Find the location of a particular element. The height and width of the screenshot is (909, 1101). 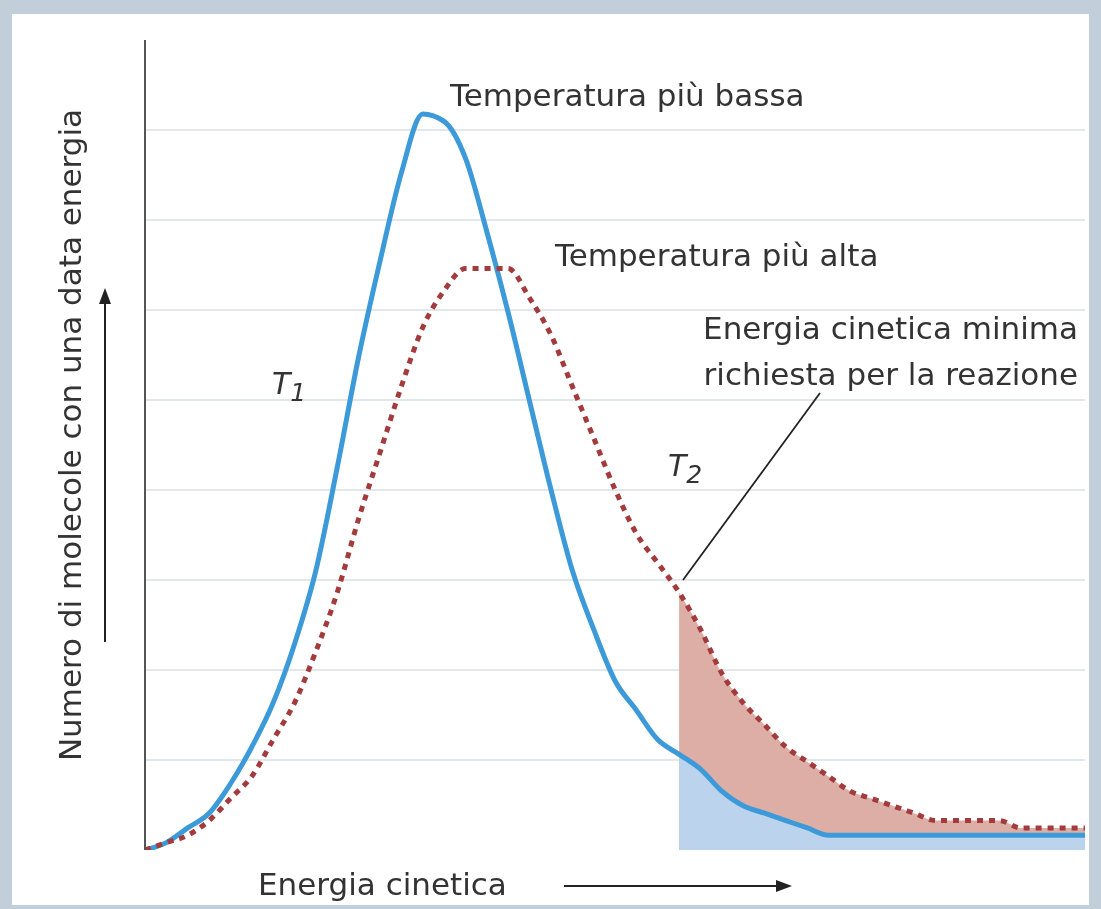

x-axis-title: Energia cinetica is located at coordinates (382, 884).